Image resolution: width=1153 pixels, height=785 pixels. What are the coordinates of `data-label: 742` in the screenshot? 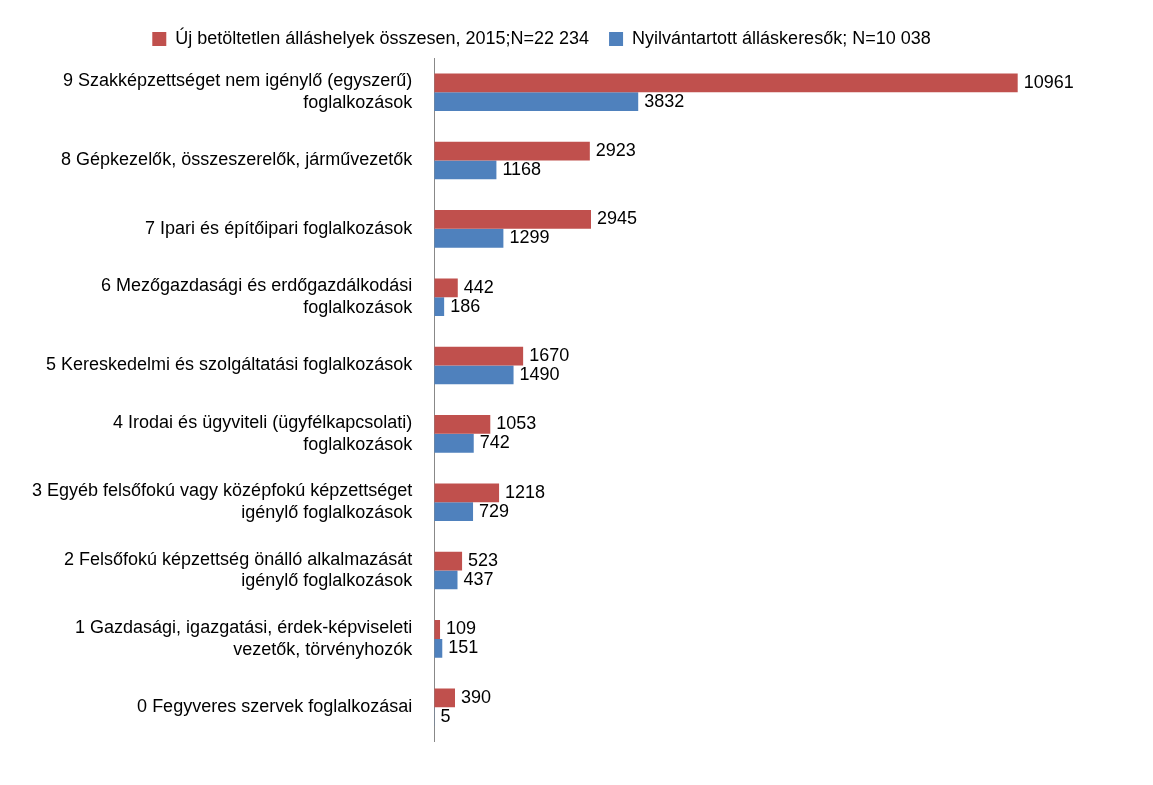 It's located at (494, 442).